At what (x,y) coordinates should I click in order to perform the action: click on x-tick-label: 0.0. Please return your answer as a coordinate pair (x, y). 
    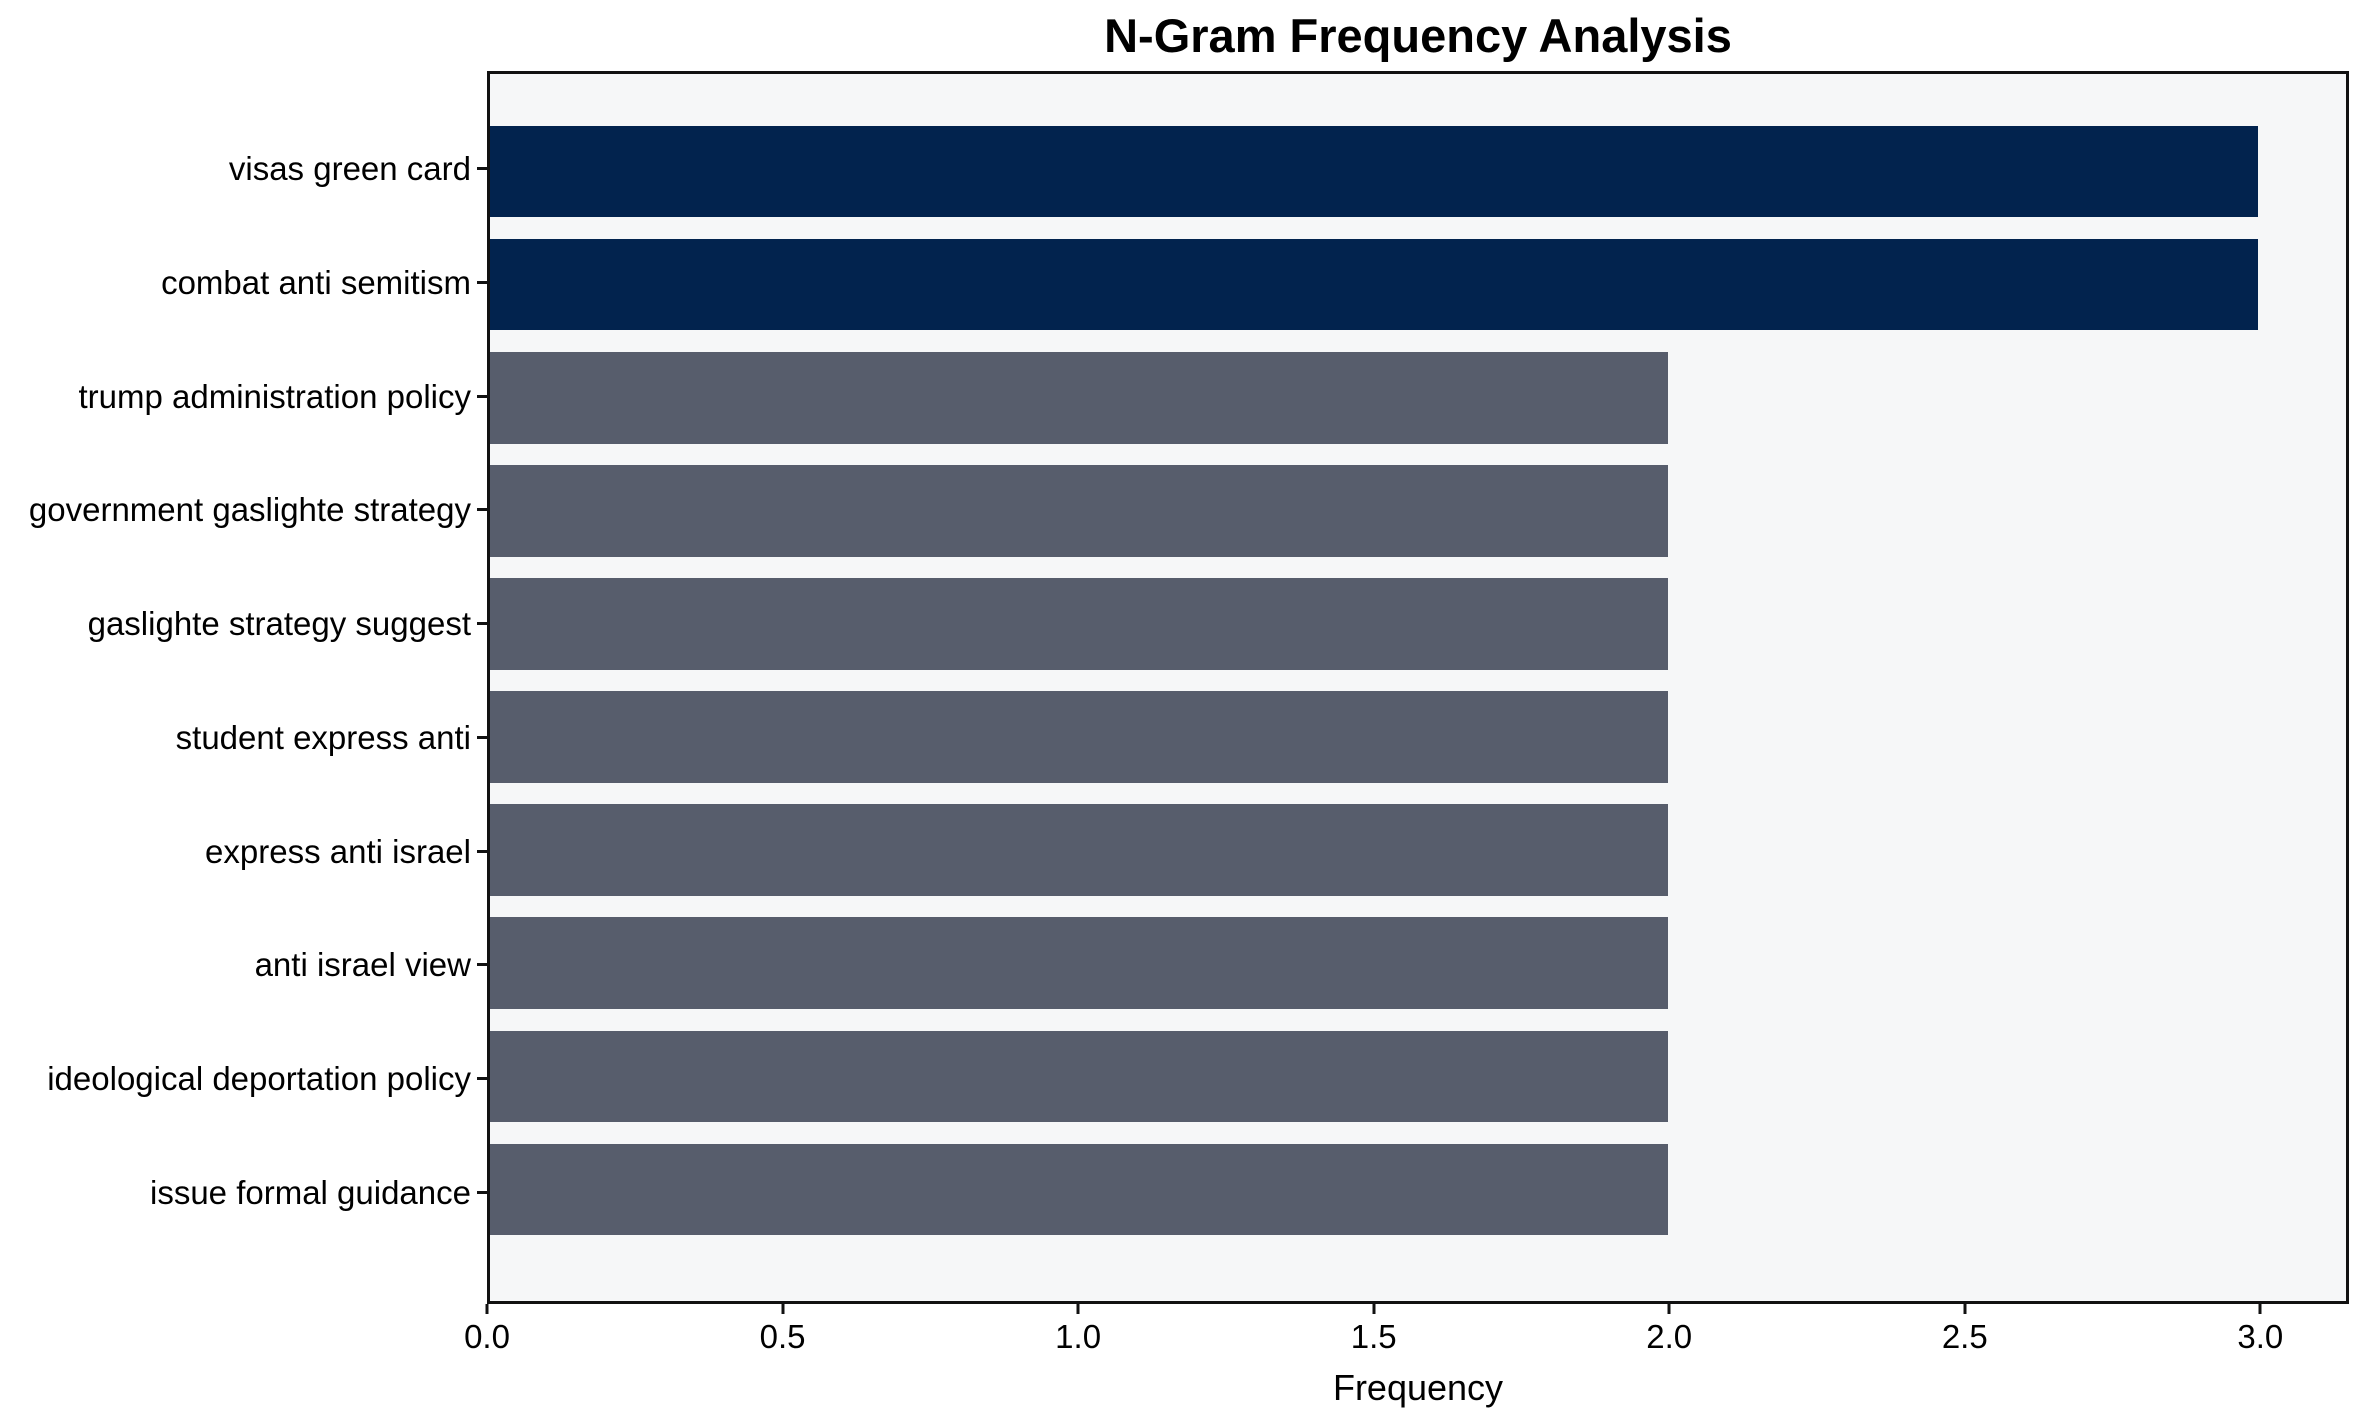
    Looking at the image, I should click on (487, 1336).